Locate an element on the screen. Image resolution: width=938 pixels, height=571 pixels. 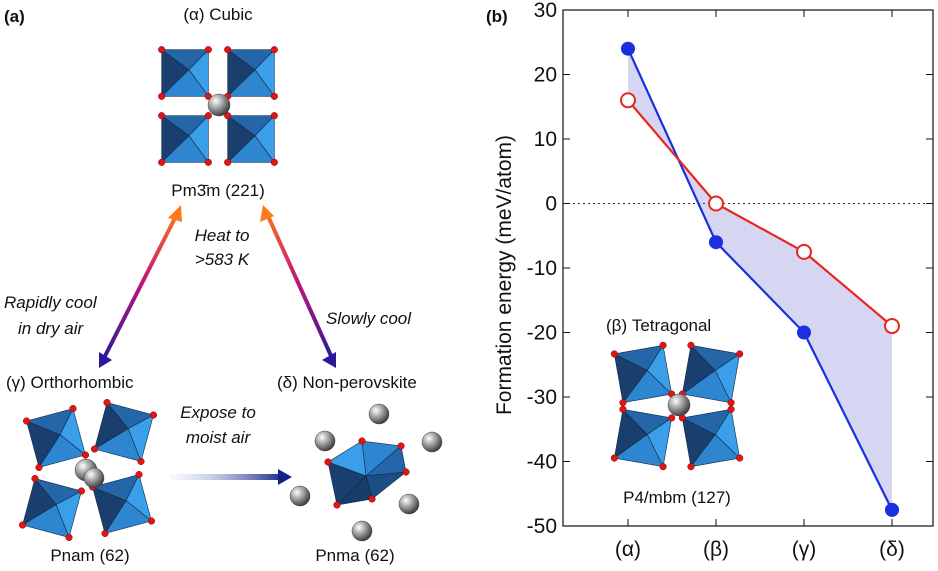
nonperovskite-space-group: Pnma (62) is located at coordinates (354, 555).